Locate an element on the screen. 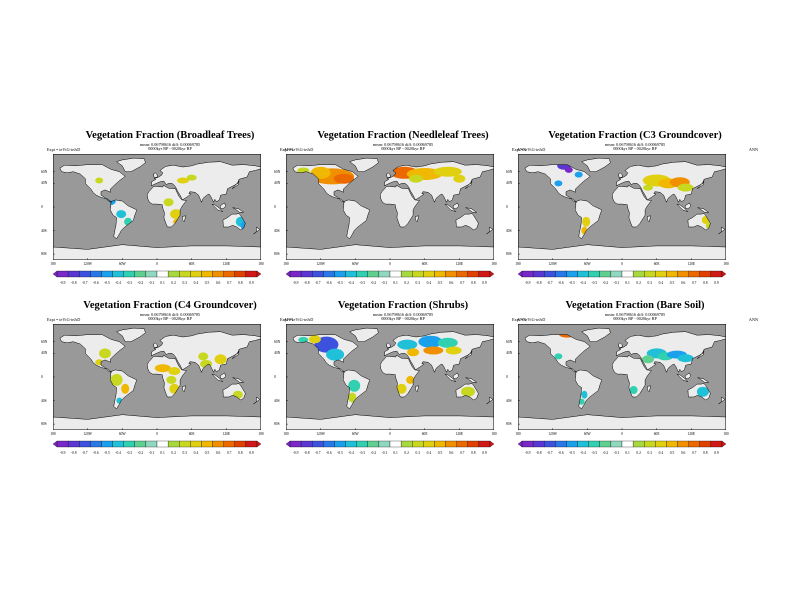 This screenshot has height=600, width=800. coastline-greatbritain is located at coordinates (155, 345).